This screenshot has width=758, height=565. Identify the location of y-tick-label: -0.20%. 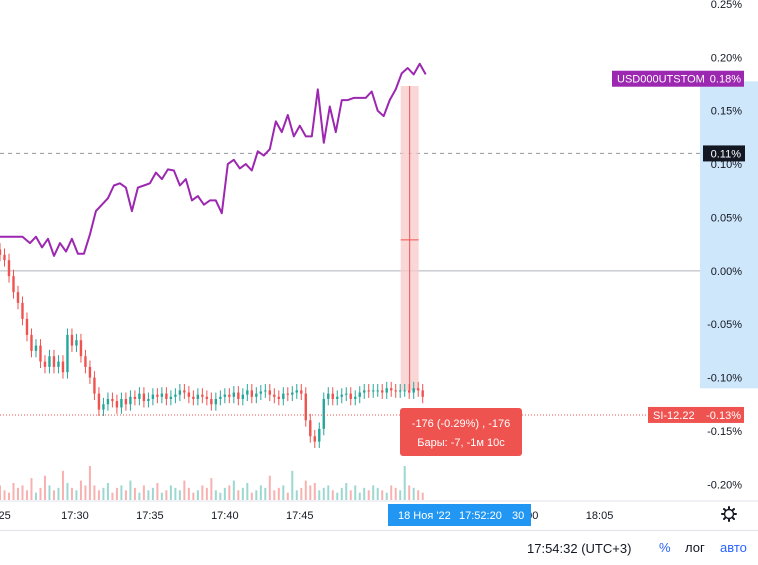
(724, 485).